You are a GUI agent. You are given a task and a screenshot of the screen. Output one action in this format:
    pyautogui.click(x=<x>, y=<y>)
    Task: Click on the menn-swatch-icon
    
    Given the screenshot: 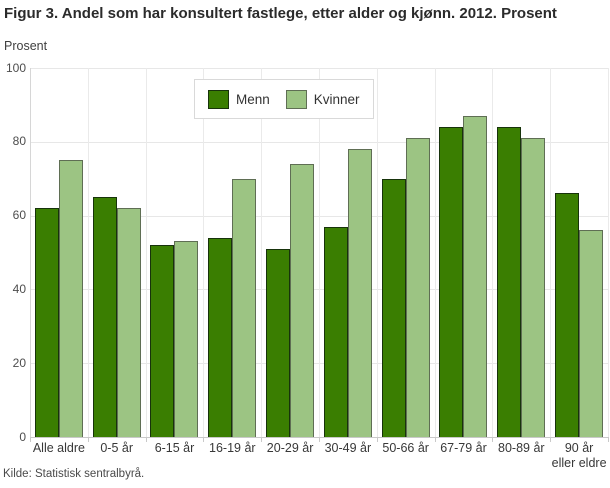 What is the action you would take?
    pyautogui.click(x=218, y=99)
    